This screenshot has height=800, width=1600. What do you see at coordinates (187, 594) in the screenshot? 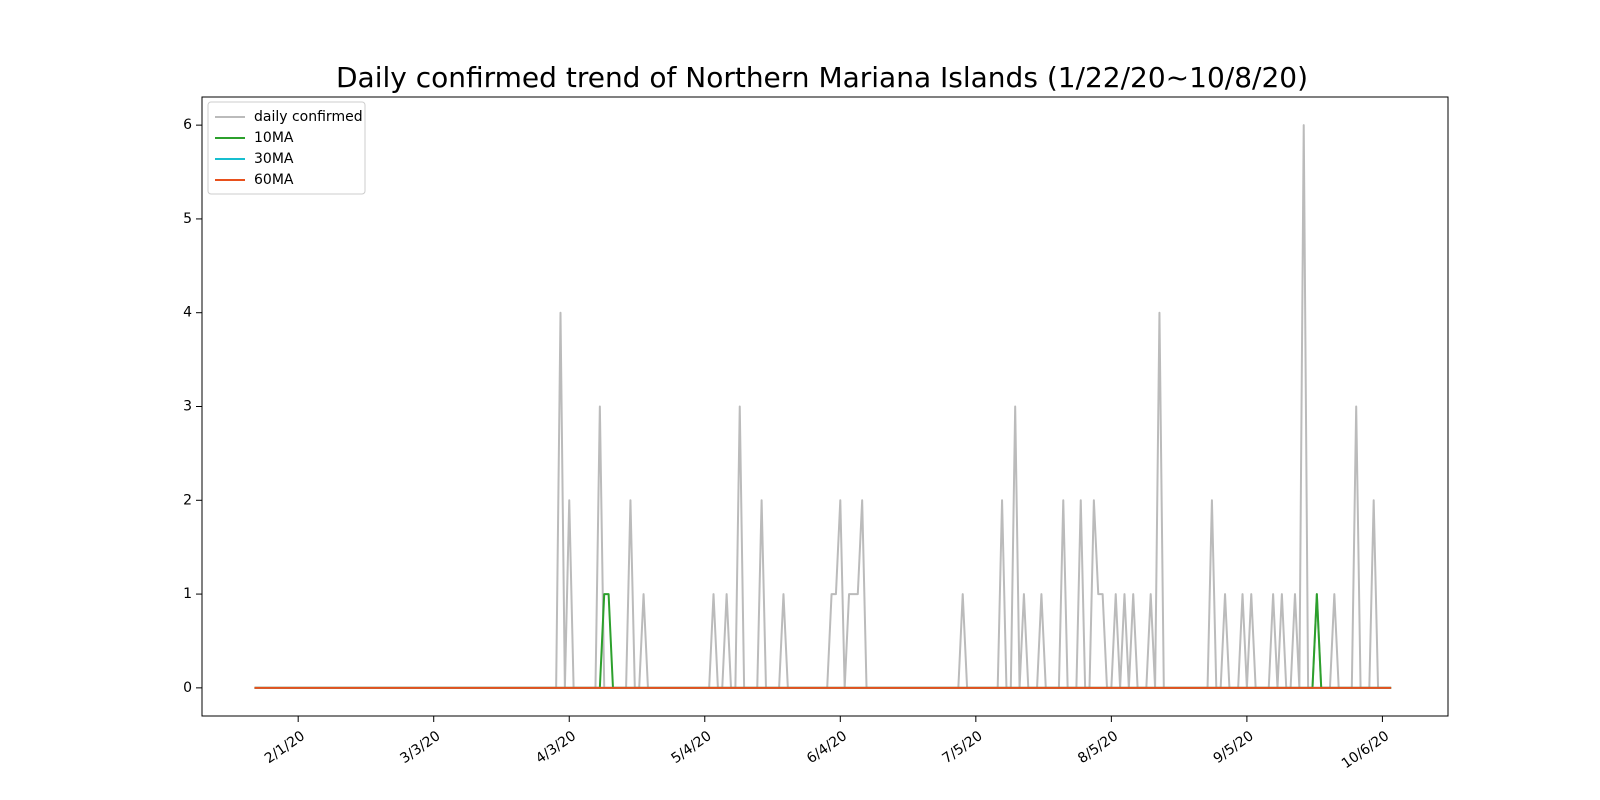
I see `y-tick-label: 1` at bounding box center [187, 594].